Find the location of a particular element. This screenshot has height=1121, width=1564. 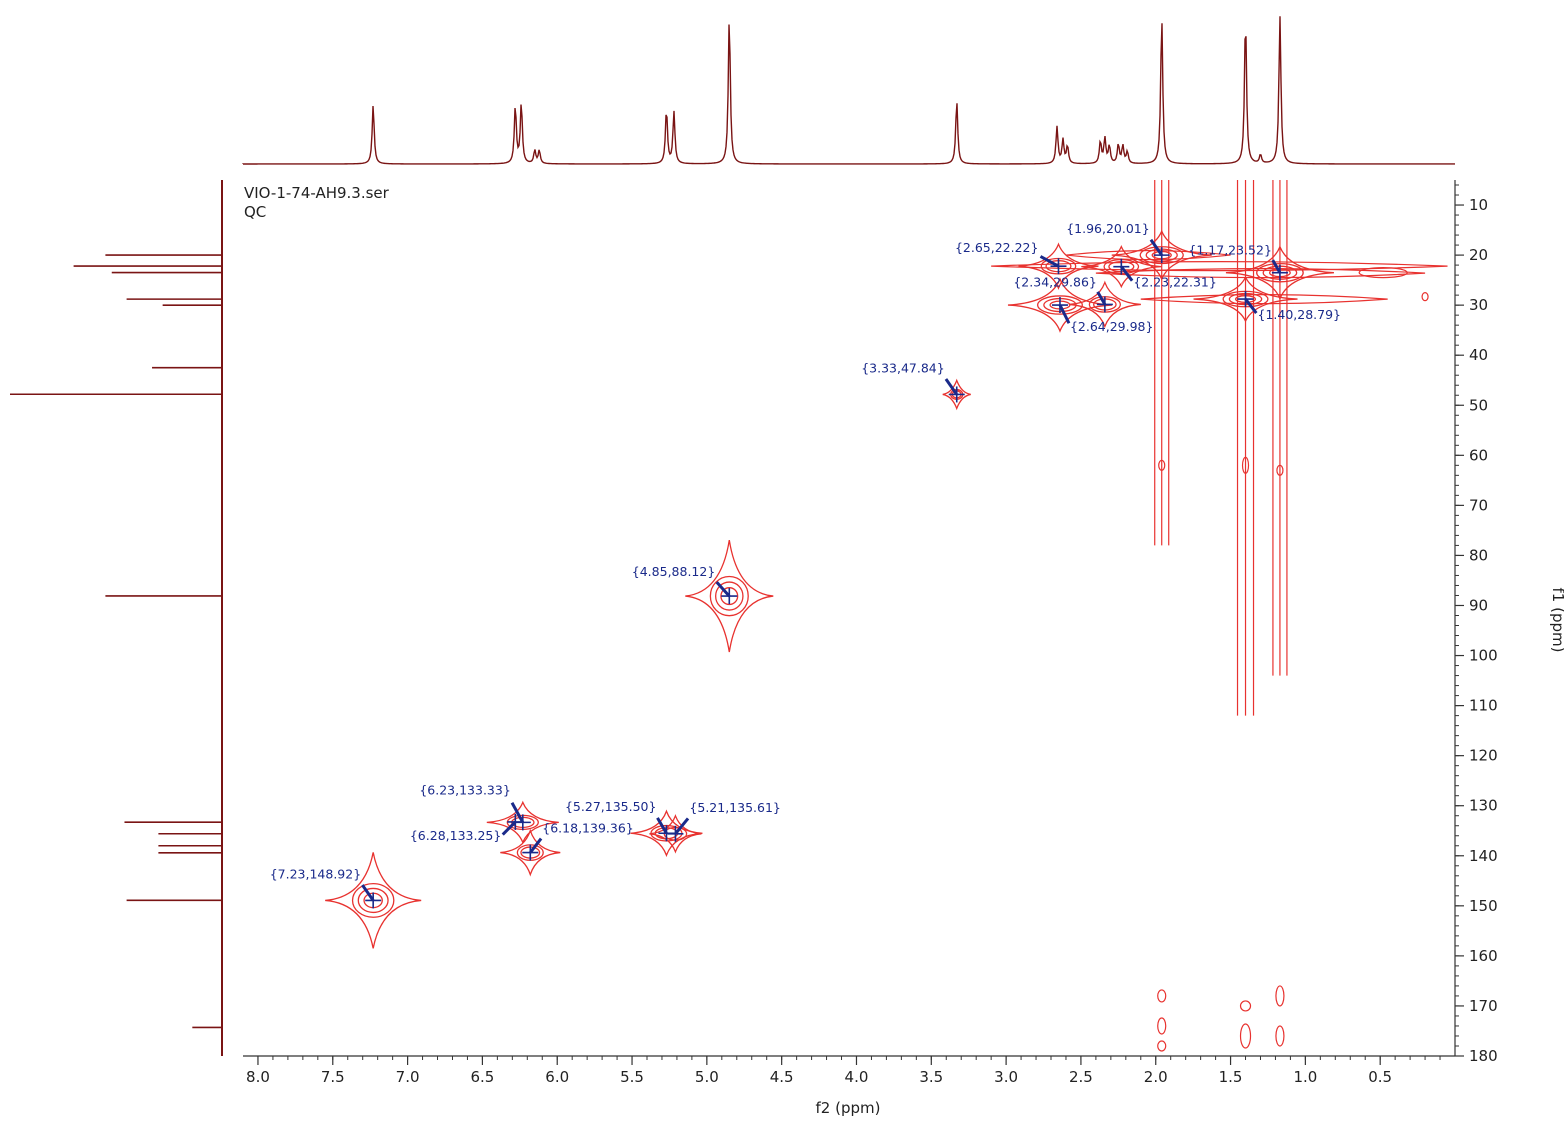

x-tick-label: 2.5 is located at coordinates (1081, 1077).